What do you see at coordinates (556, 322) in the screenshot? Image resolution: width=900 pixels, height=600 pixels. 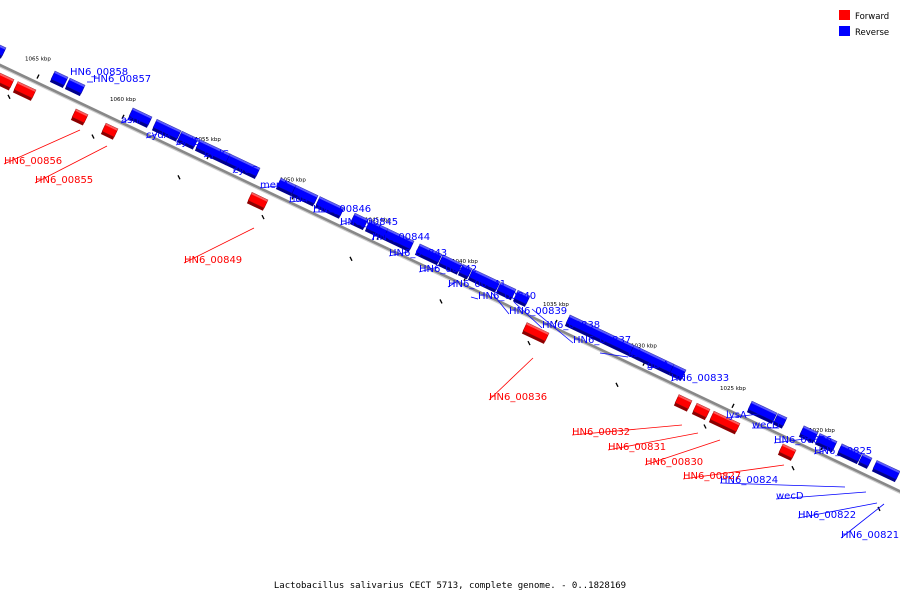 I see `scale-tick` at bounding box center [556, 322].